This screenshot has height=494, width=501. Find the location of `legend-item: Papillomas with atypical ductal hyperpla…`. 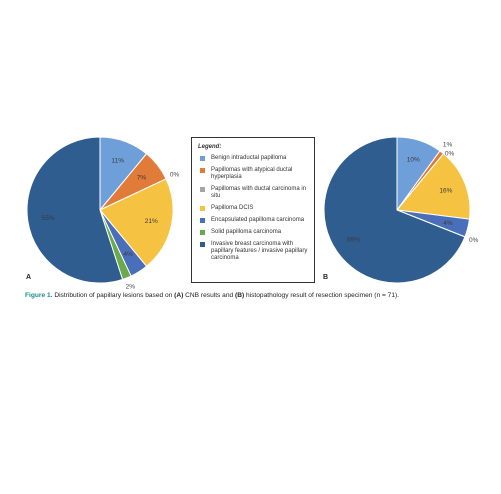

legend-item: Papillomas with atypical ductal hyperpla… is located at coordinates (253, 174).